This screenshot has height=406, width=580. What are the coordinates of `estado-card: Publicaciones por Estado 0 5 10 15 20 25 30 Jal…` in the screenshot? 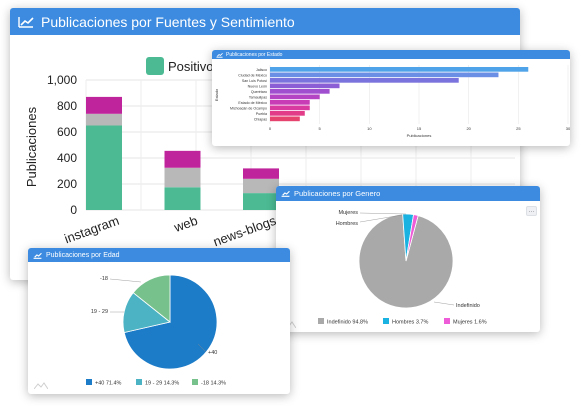 It's located at (391, 98).